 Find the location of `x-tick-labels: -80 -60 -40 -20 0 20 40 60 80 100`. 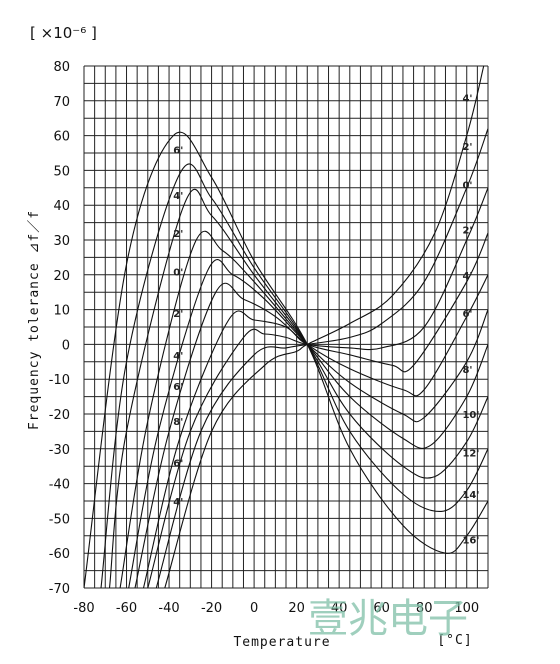

x-tick-labels: -80 -60 -40 -20 0 20 40 60 80 100 is located at coordinates (276, 608).